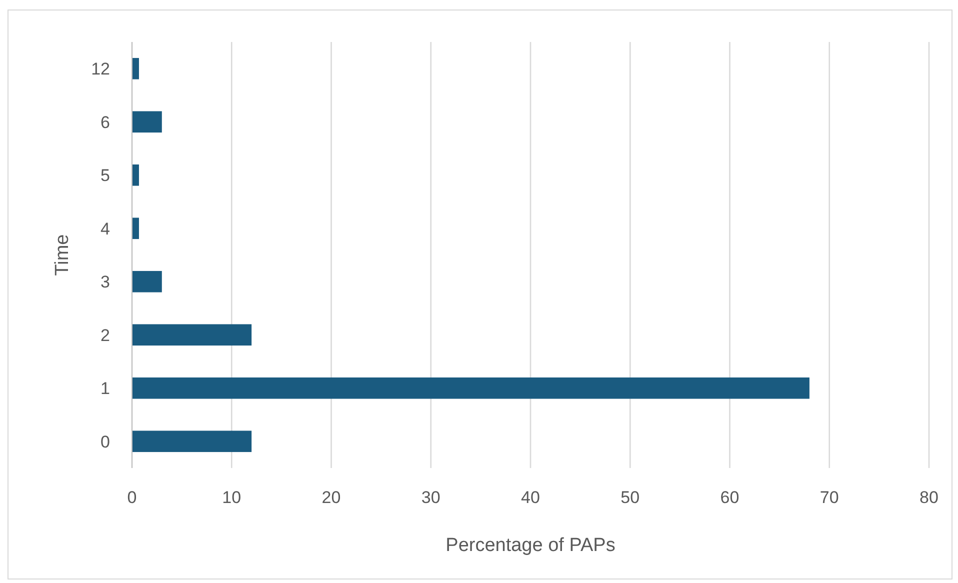 This screenshot has width=958, height=583. I want to click on x-tick-label: 30, so click(430, 497).